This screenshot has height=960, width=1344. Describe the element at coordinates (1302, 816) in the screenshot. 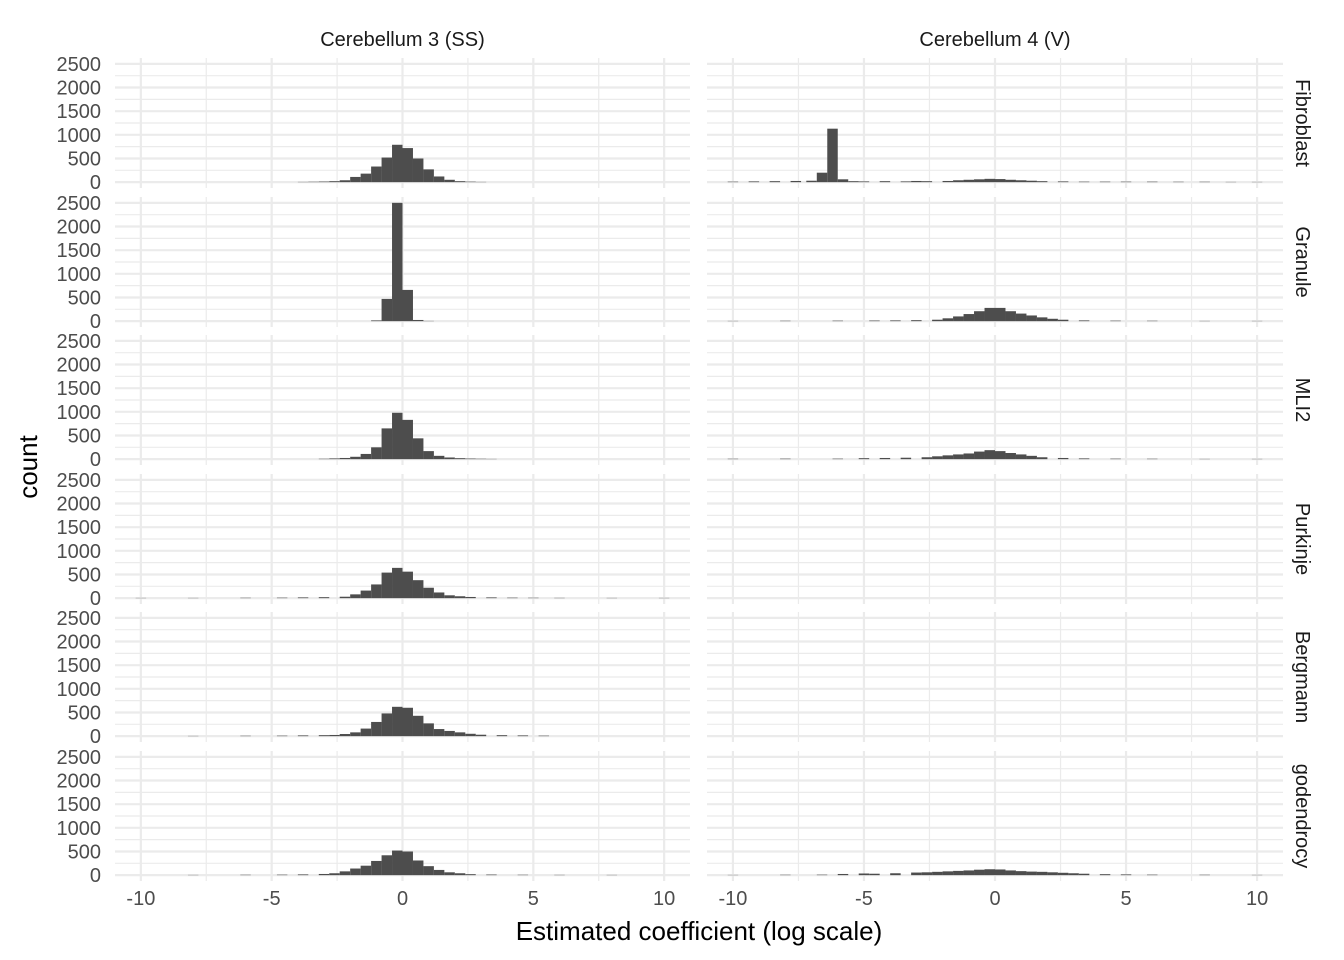

I see `row-strip-label: godendrocy` at that location.